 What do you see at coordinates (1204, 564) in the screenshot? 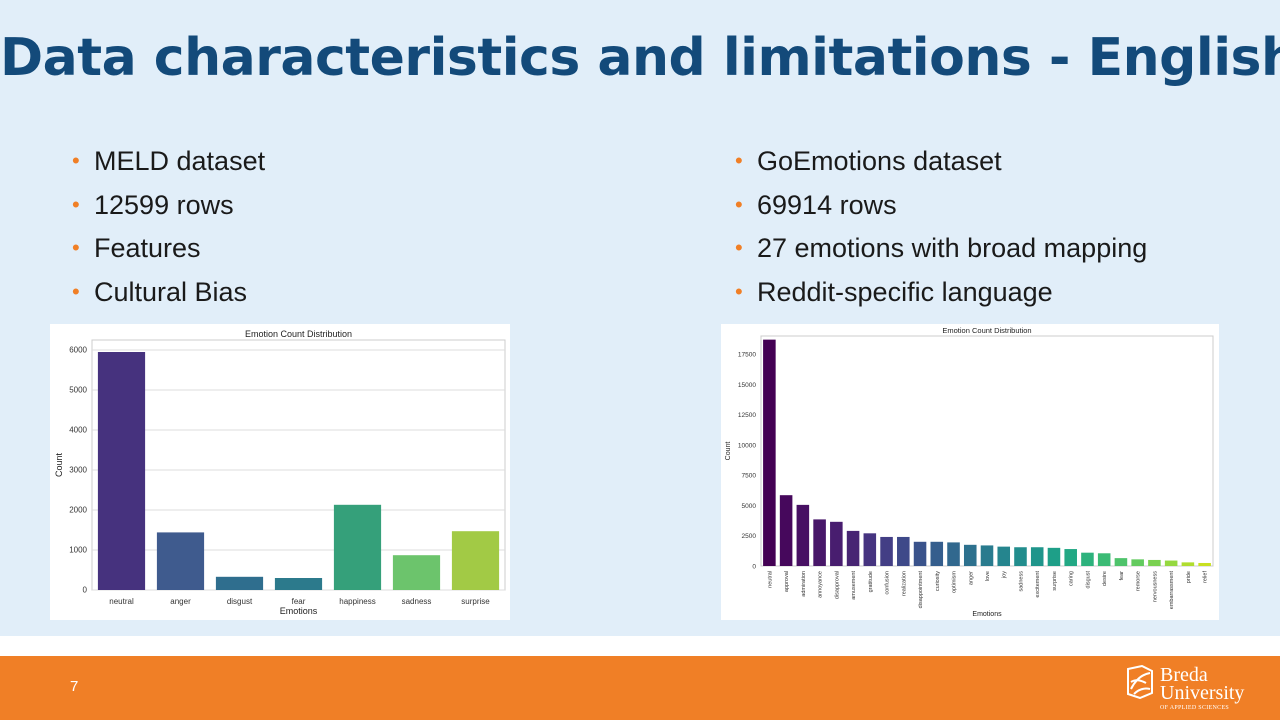
I see `bar-relief` at bounding box center [1204, 564].